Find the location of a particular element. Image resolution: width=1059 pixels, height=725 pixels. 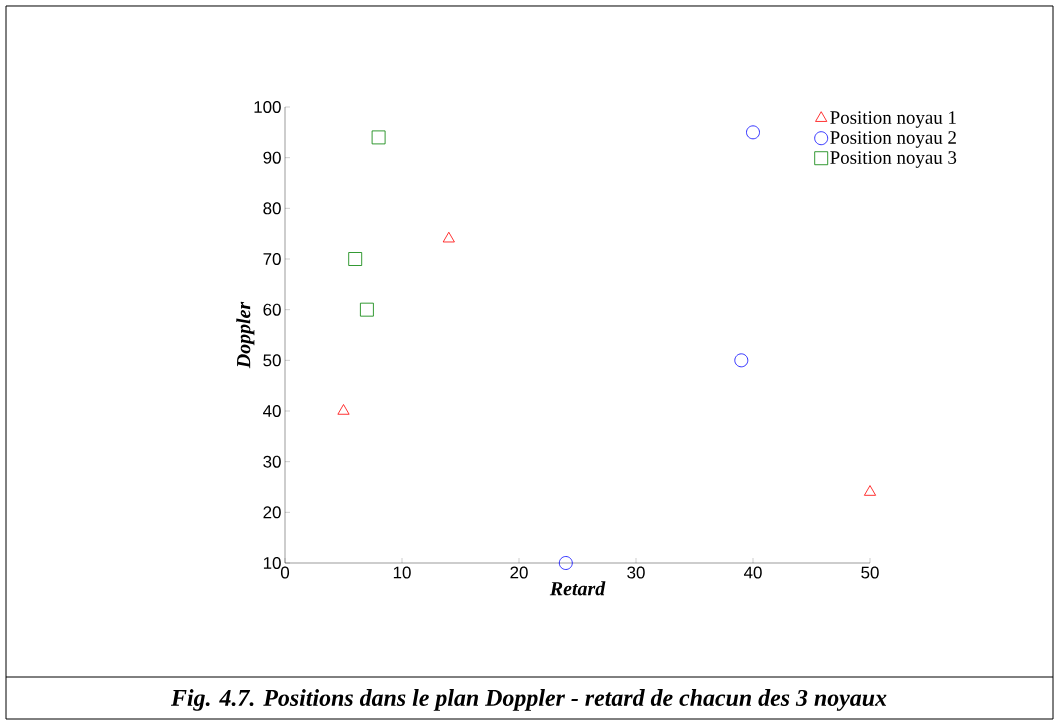

y-tick-label: 80 is located at coordinates (272, 208).